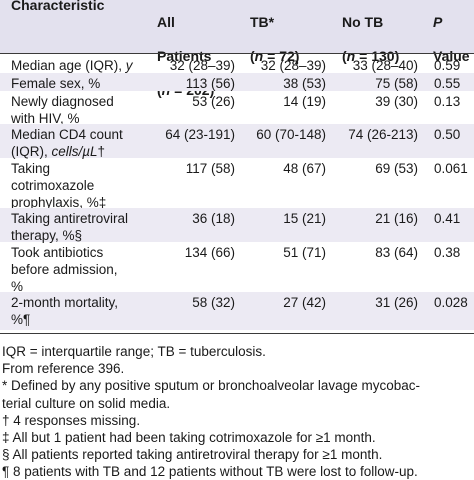  I want to click on table-header, so click(237, 26).